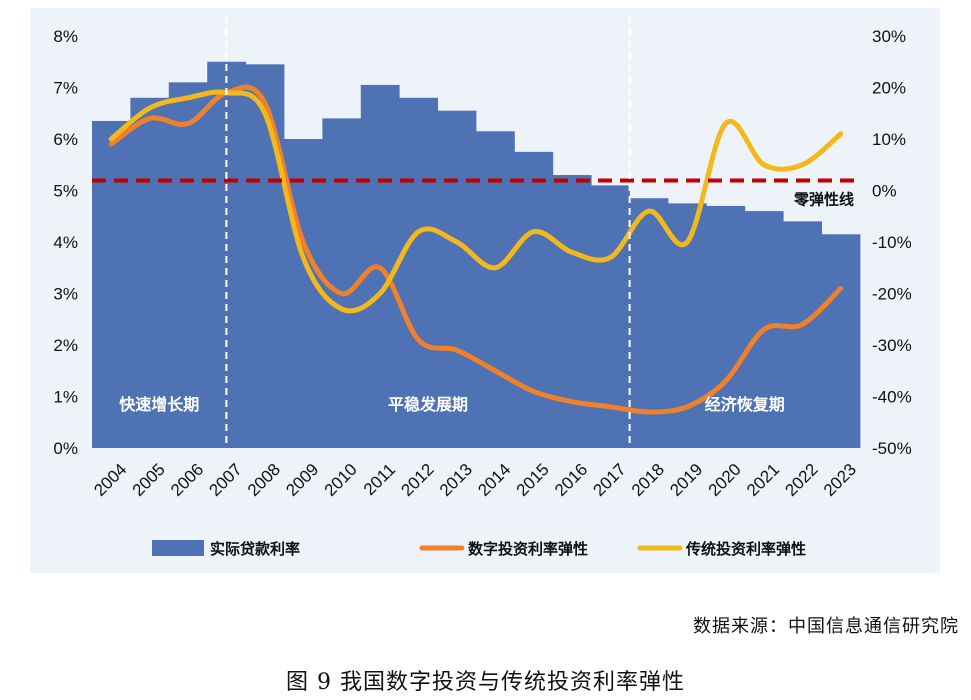 The height and width of the screenshot is (700, 971). What do you see at coordinates (187, 480) in the screenshot?
I see `x-tick-label: 2006` at bounding box center [187, 480].